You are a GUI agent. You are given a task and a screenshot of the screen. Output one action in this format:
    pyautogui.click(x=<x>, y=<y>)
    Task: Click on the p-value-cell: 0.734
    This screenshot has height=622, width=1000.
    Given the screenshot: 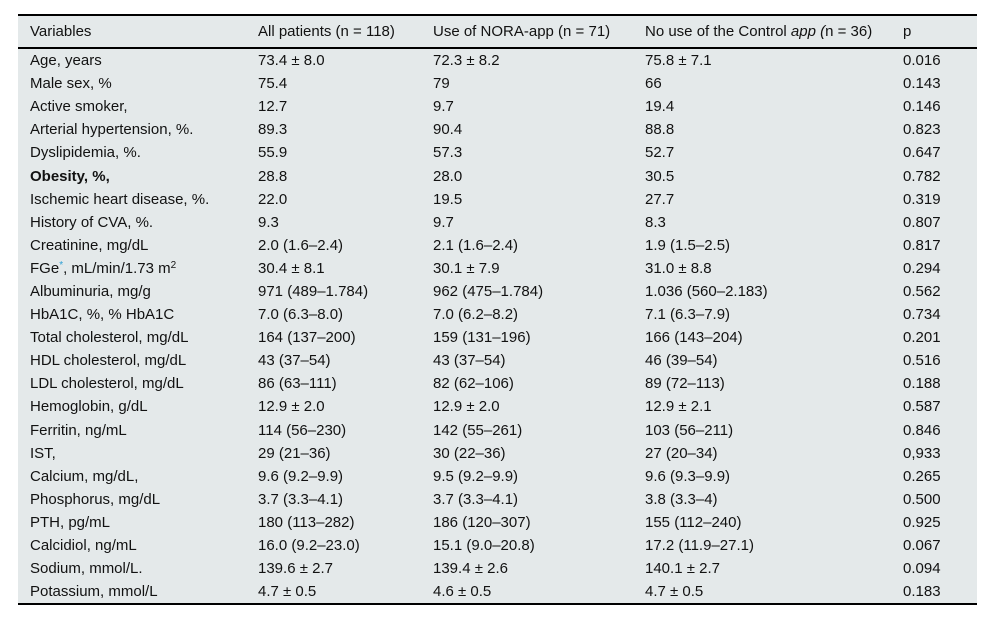 What is the action you would take?
    pyautogui.click(x=922, y=315)
    